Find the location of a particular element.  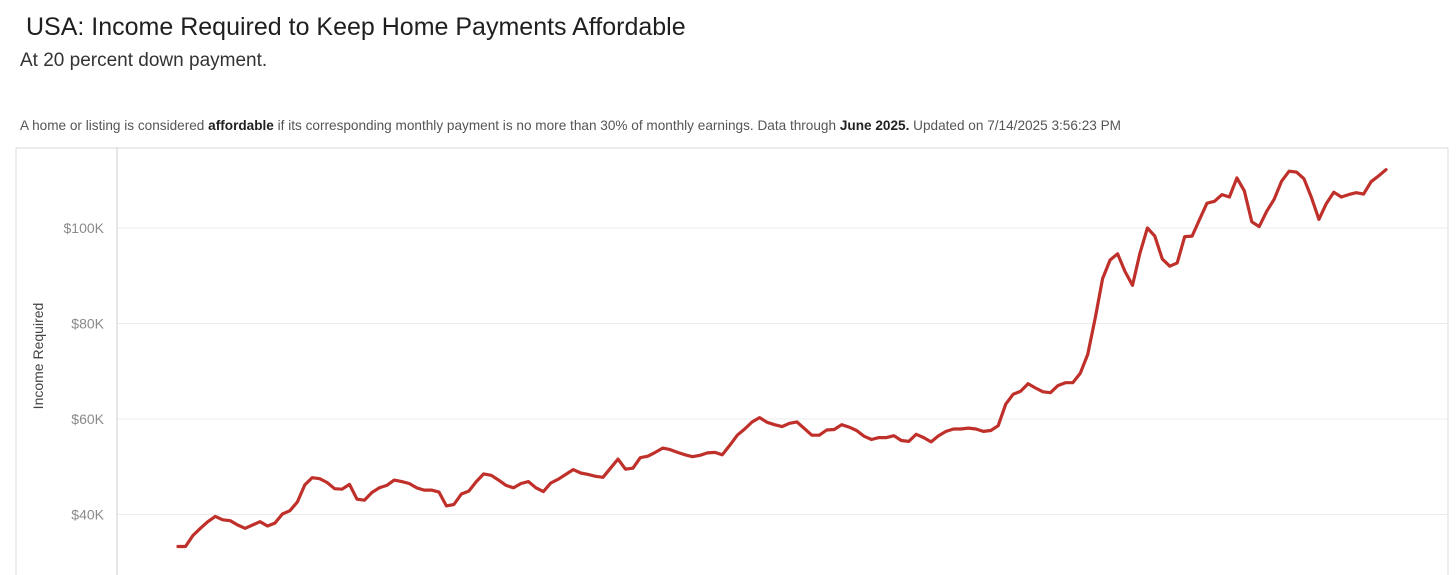

y-tick-label: $80K is located at coordinates (87, 324).